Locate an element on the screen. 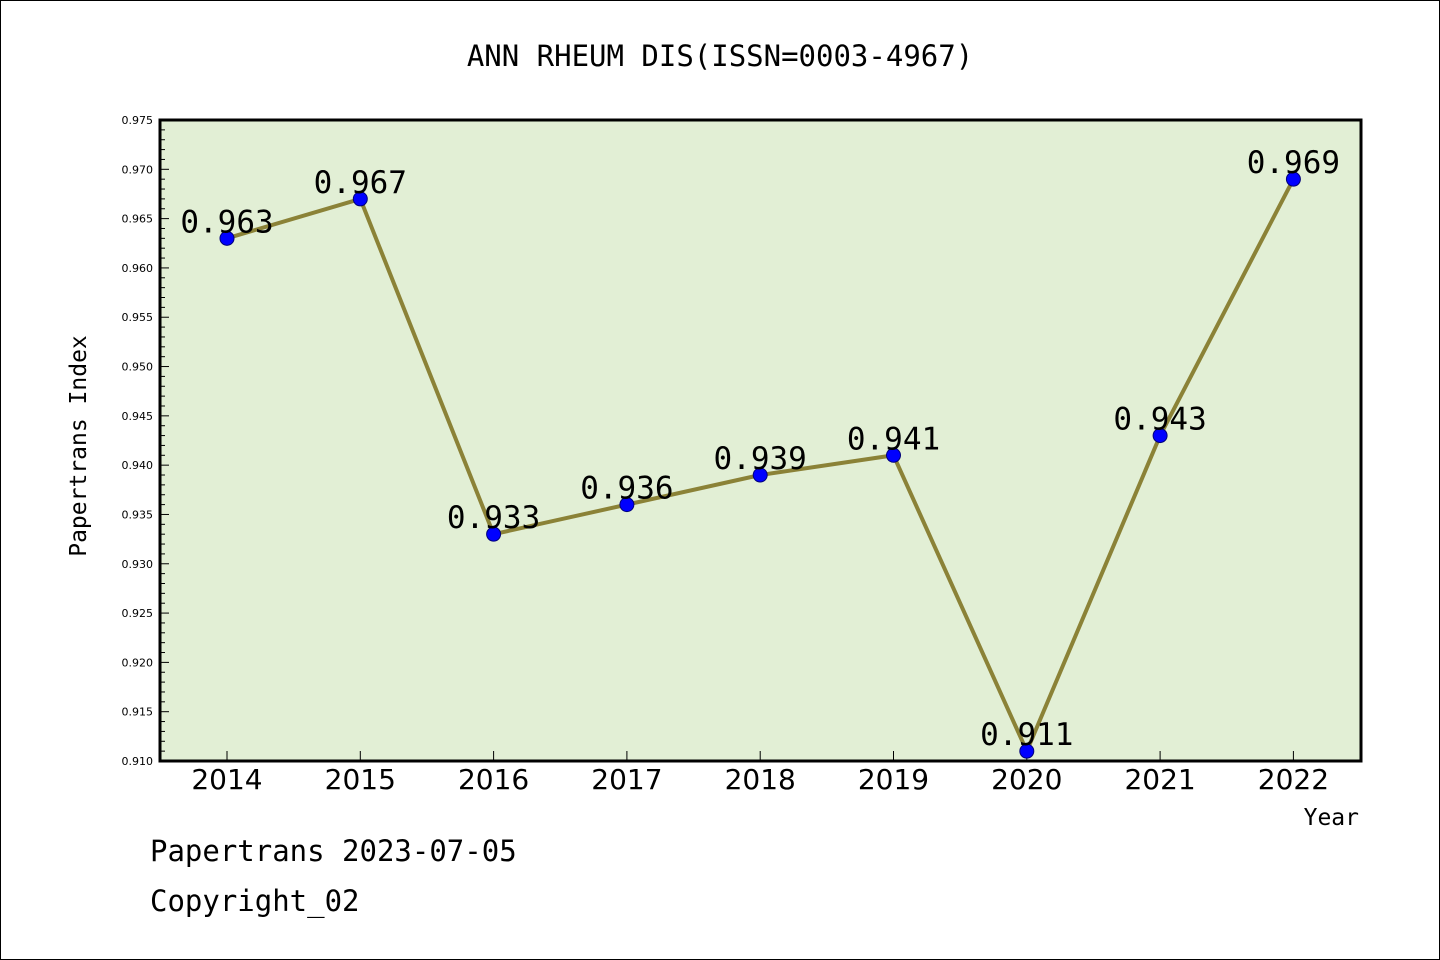 The image size is (1440, 960). y-tick-label: 0.955 is located at coordinates (138, 317).